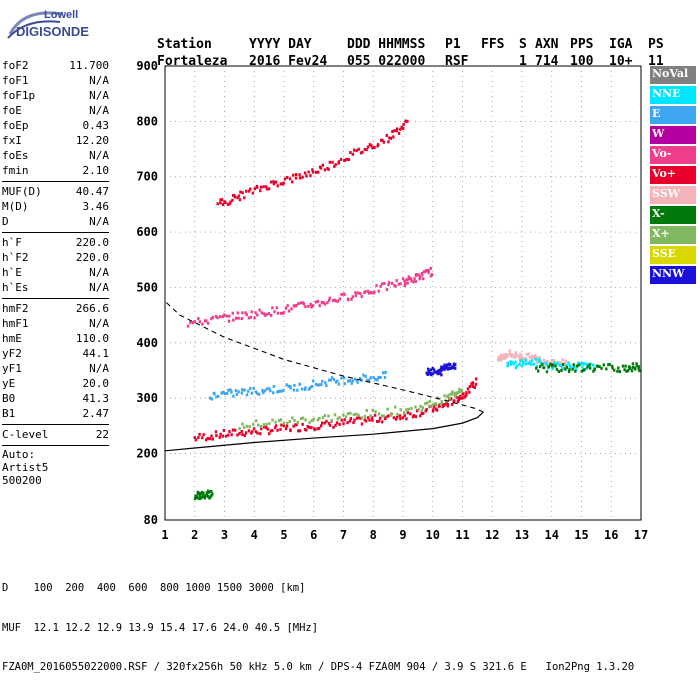 Image resolution: width=700 pixels, height=688 pixels. Describe the element at coordinates (55, 125) in the screenshot. I see `param-row: foEp 0.43` at that location.